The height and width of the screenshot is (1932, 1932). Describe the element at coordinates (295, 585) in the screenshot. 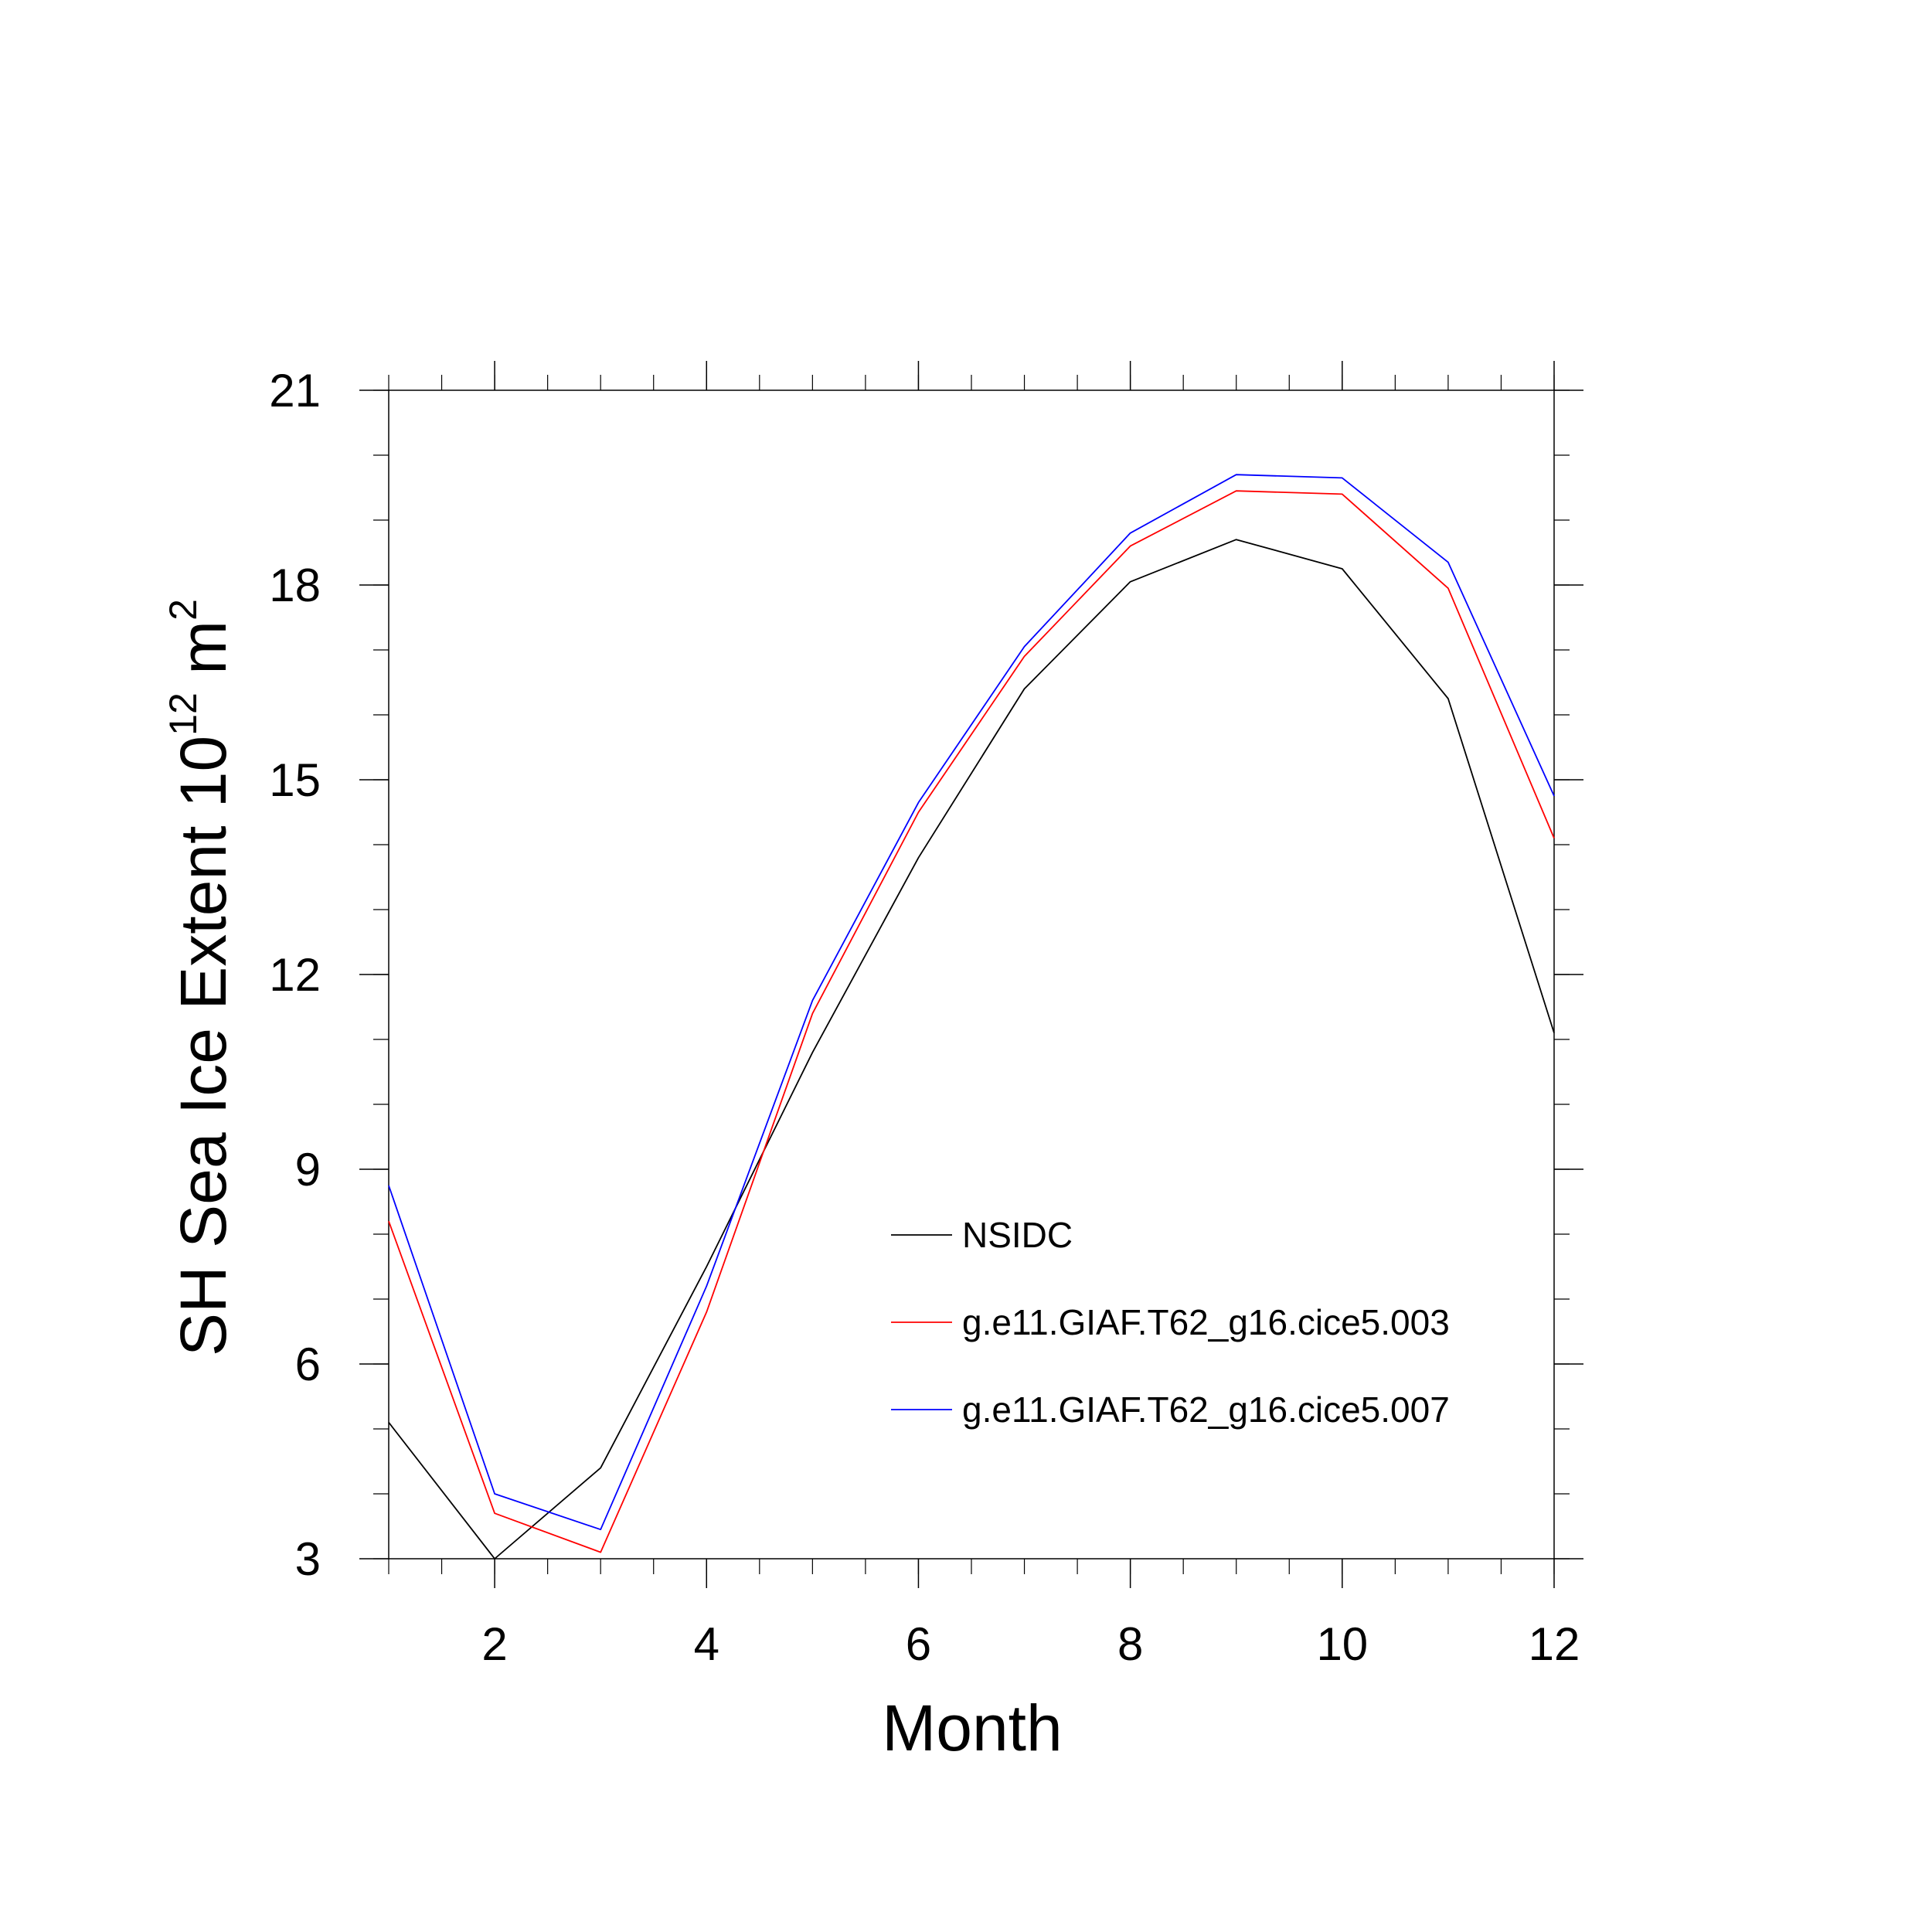

I see `y-tick-label: 18` at that location.